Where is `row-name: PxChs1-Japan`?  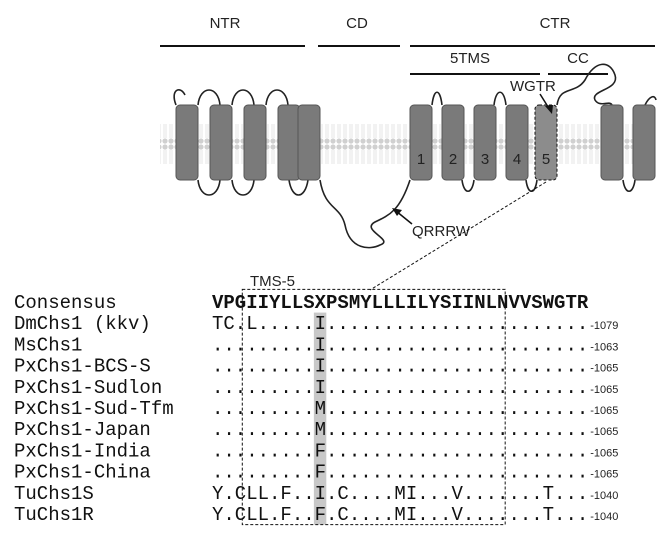 row-name: PxChs1-Japan is located at coordinates (82, 430).